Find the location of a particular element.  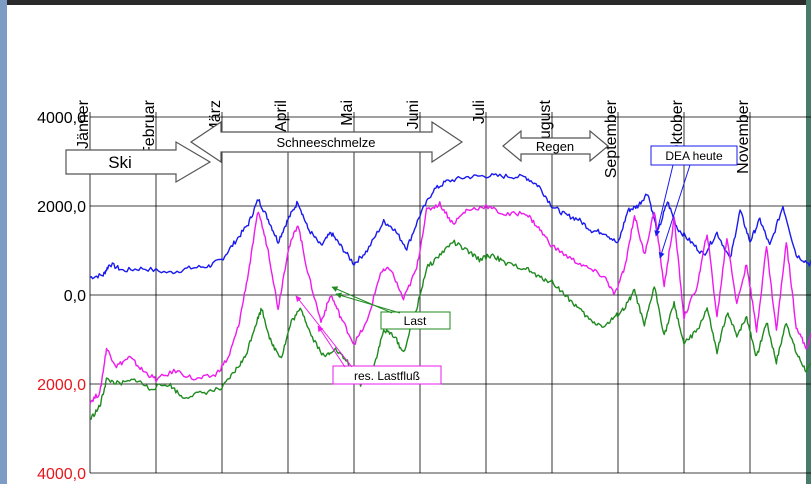

res-annotation: res. Lastfluß is located at coordinates (368, 340).